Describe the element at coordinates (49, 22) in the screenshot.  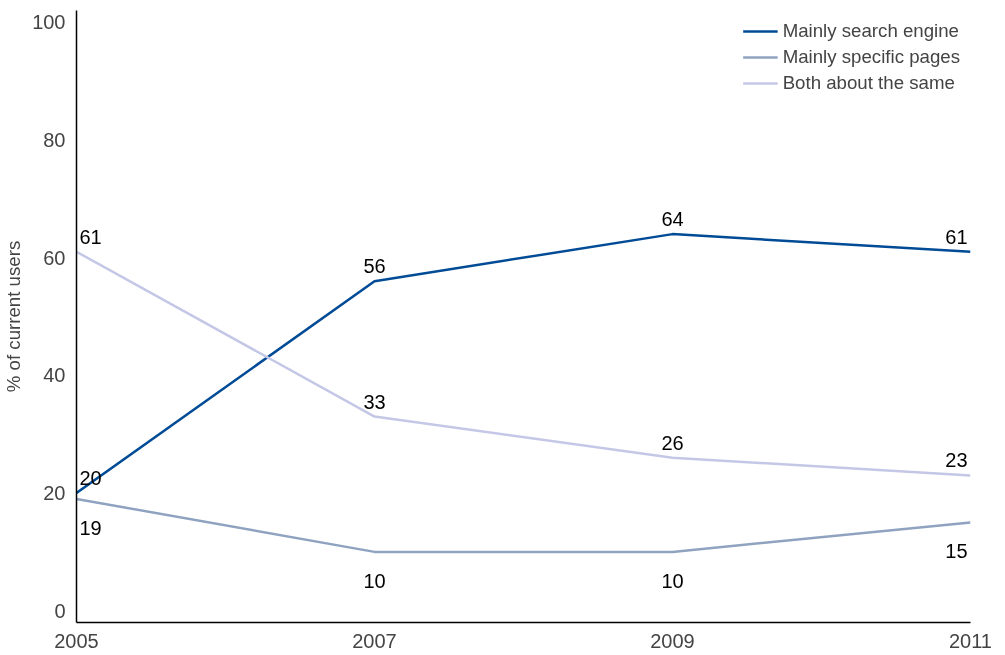
I see `y-tick-label: 100` at that location.